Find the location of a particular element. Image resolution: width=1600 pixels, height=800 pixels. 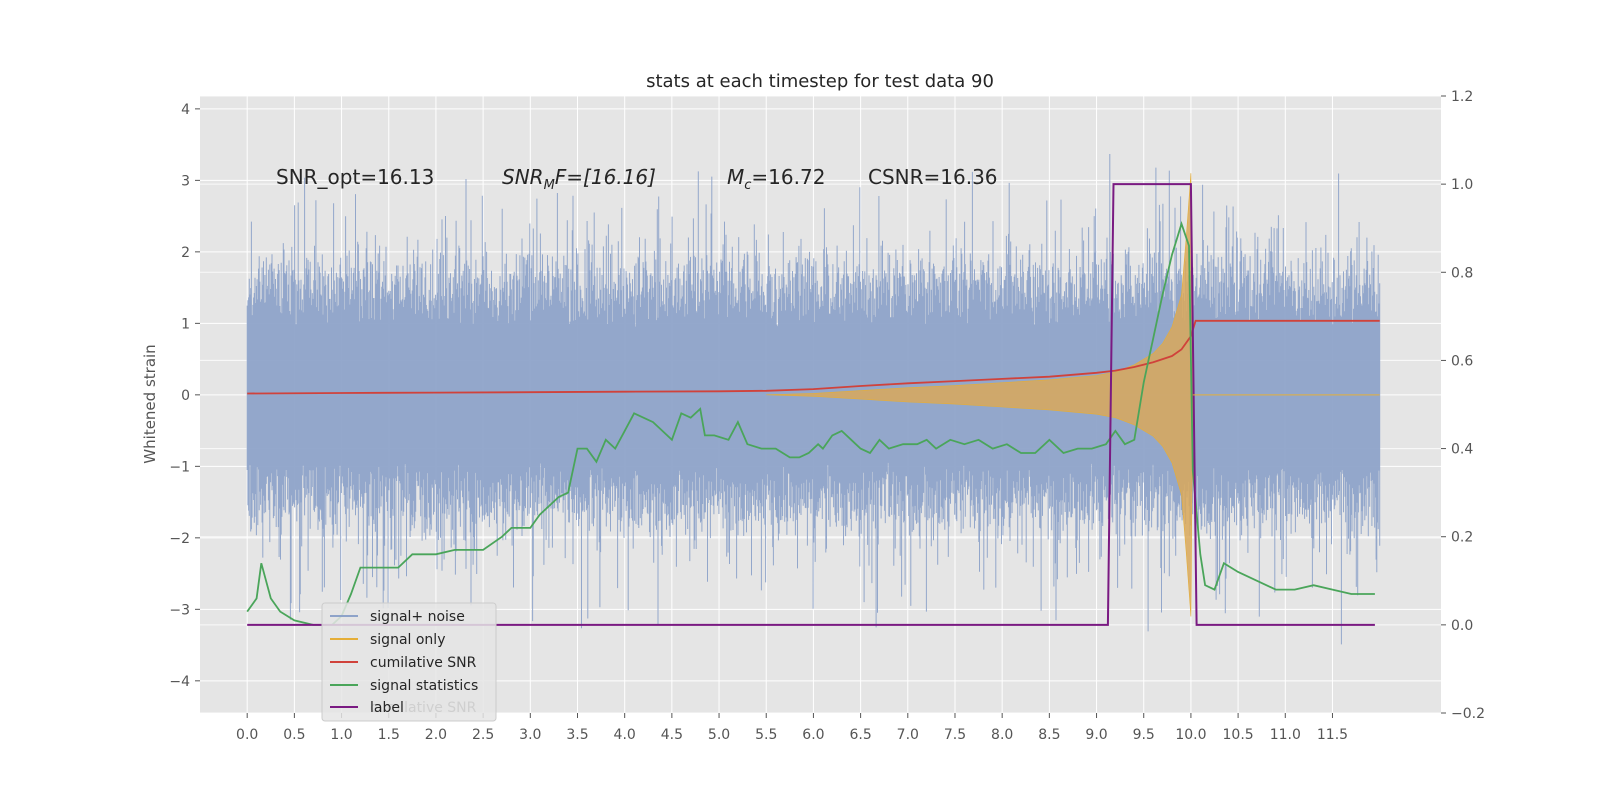

x-tick-label: 2.5 is located at coordinates (483, 735).